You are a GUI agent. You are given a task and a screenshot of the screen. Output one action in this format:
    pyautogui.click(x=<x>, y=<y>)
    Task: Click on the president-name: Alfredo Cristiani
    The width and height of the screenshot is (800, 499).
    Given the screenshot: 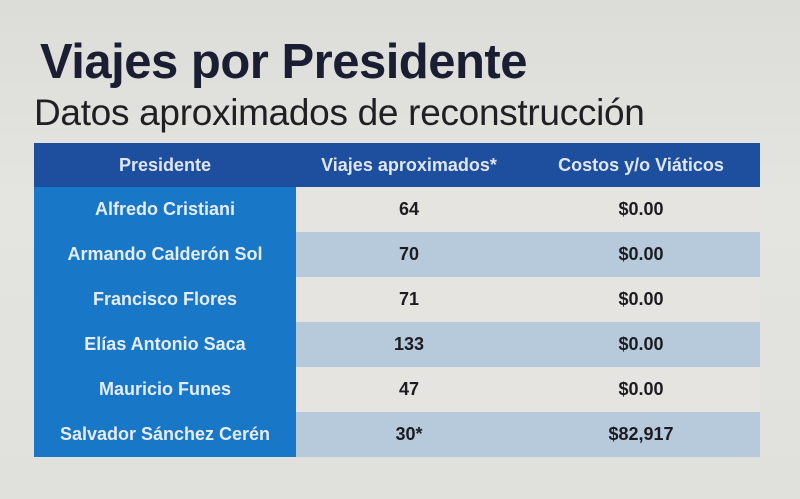 What is the action you would take?
    pyautogui.click(x=165, y=209)
    